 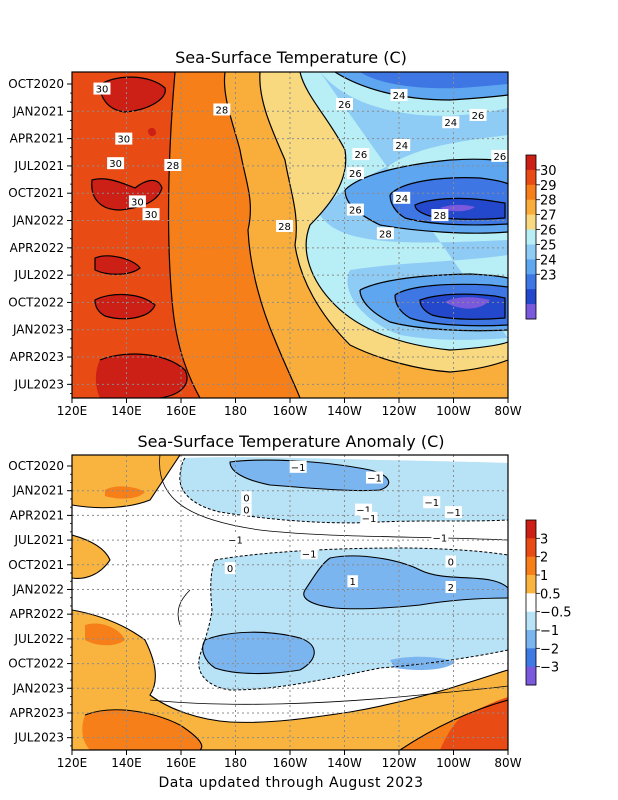 I want to click on bottom-chart-x-axis: 120E 140E 160E 180 160W 140W 120W 100W 80W, so click(x=289, y=760).